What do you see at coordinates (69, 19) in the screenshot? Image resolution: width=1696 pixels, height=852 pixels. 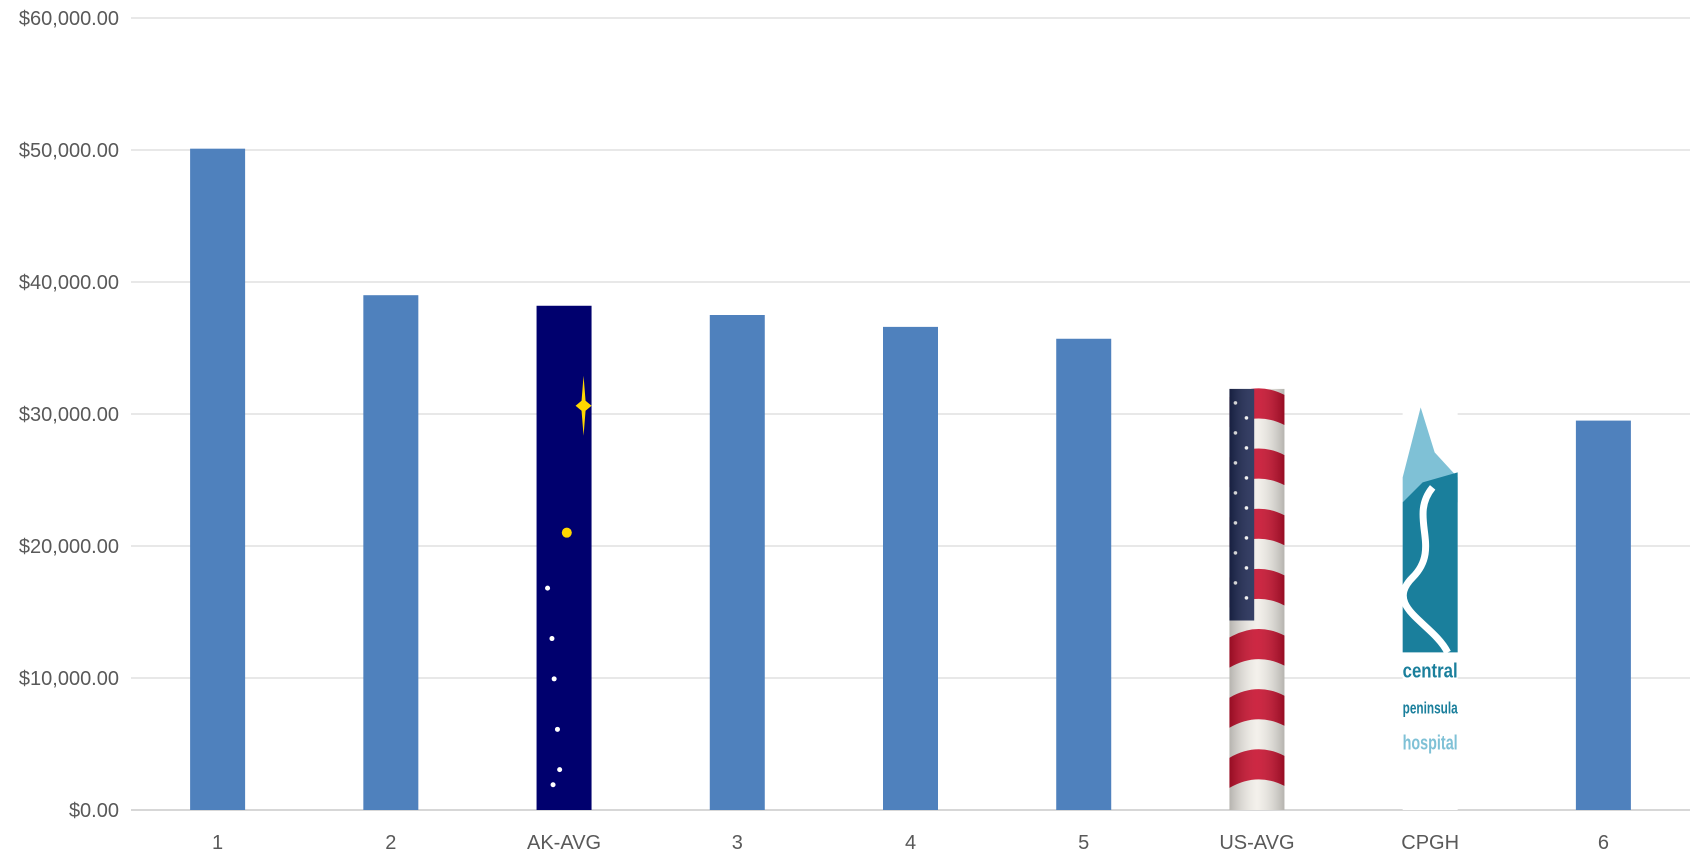 I see `y-tick-label: $60,000.00` at bounding box center [69, 19].